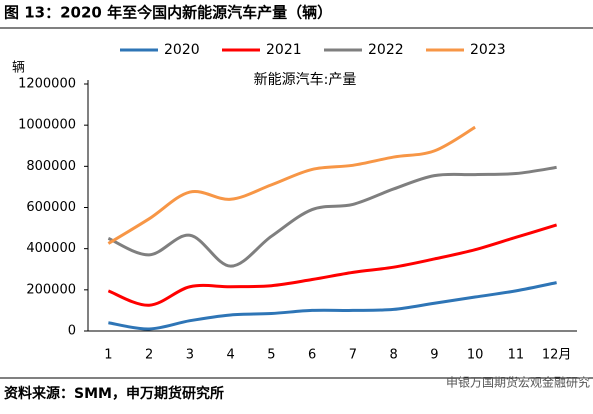  I want to click on y-tick-label: 0, so click(72, 331).